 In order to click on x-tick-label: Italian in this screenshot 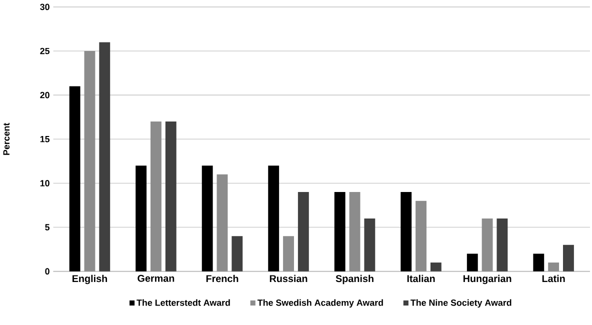, I will do `click(421, 278)`.